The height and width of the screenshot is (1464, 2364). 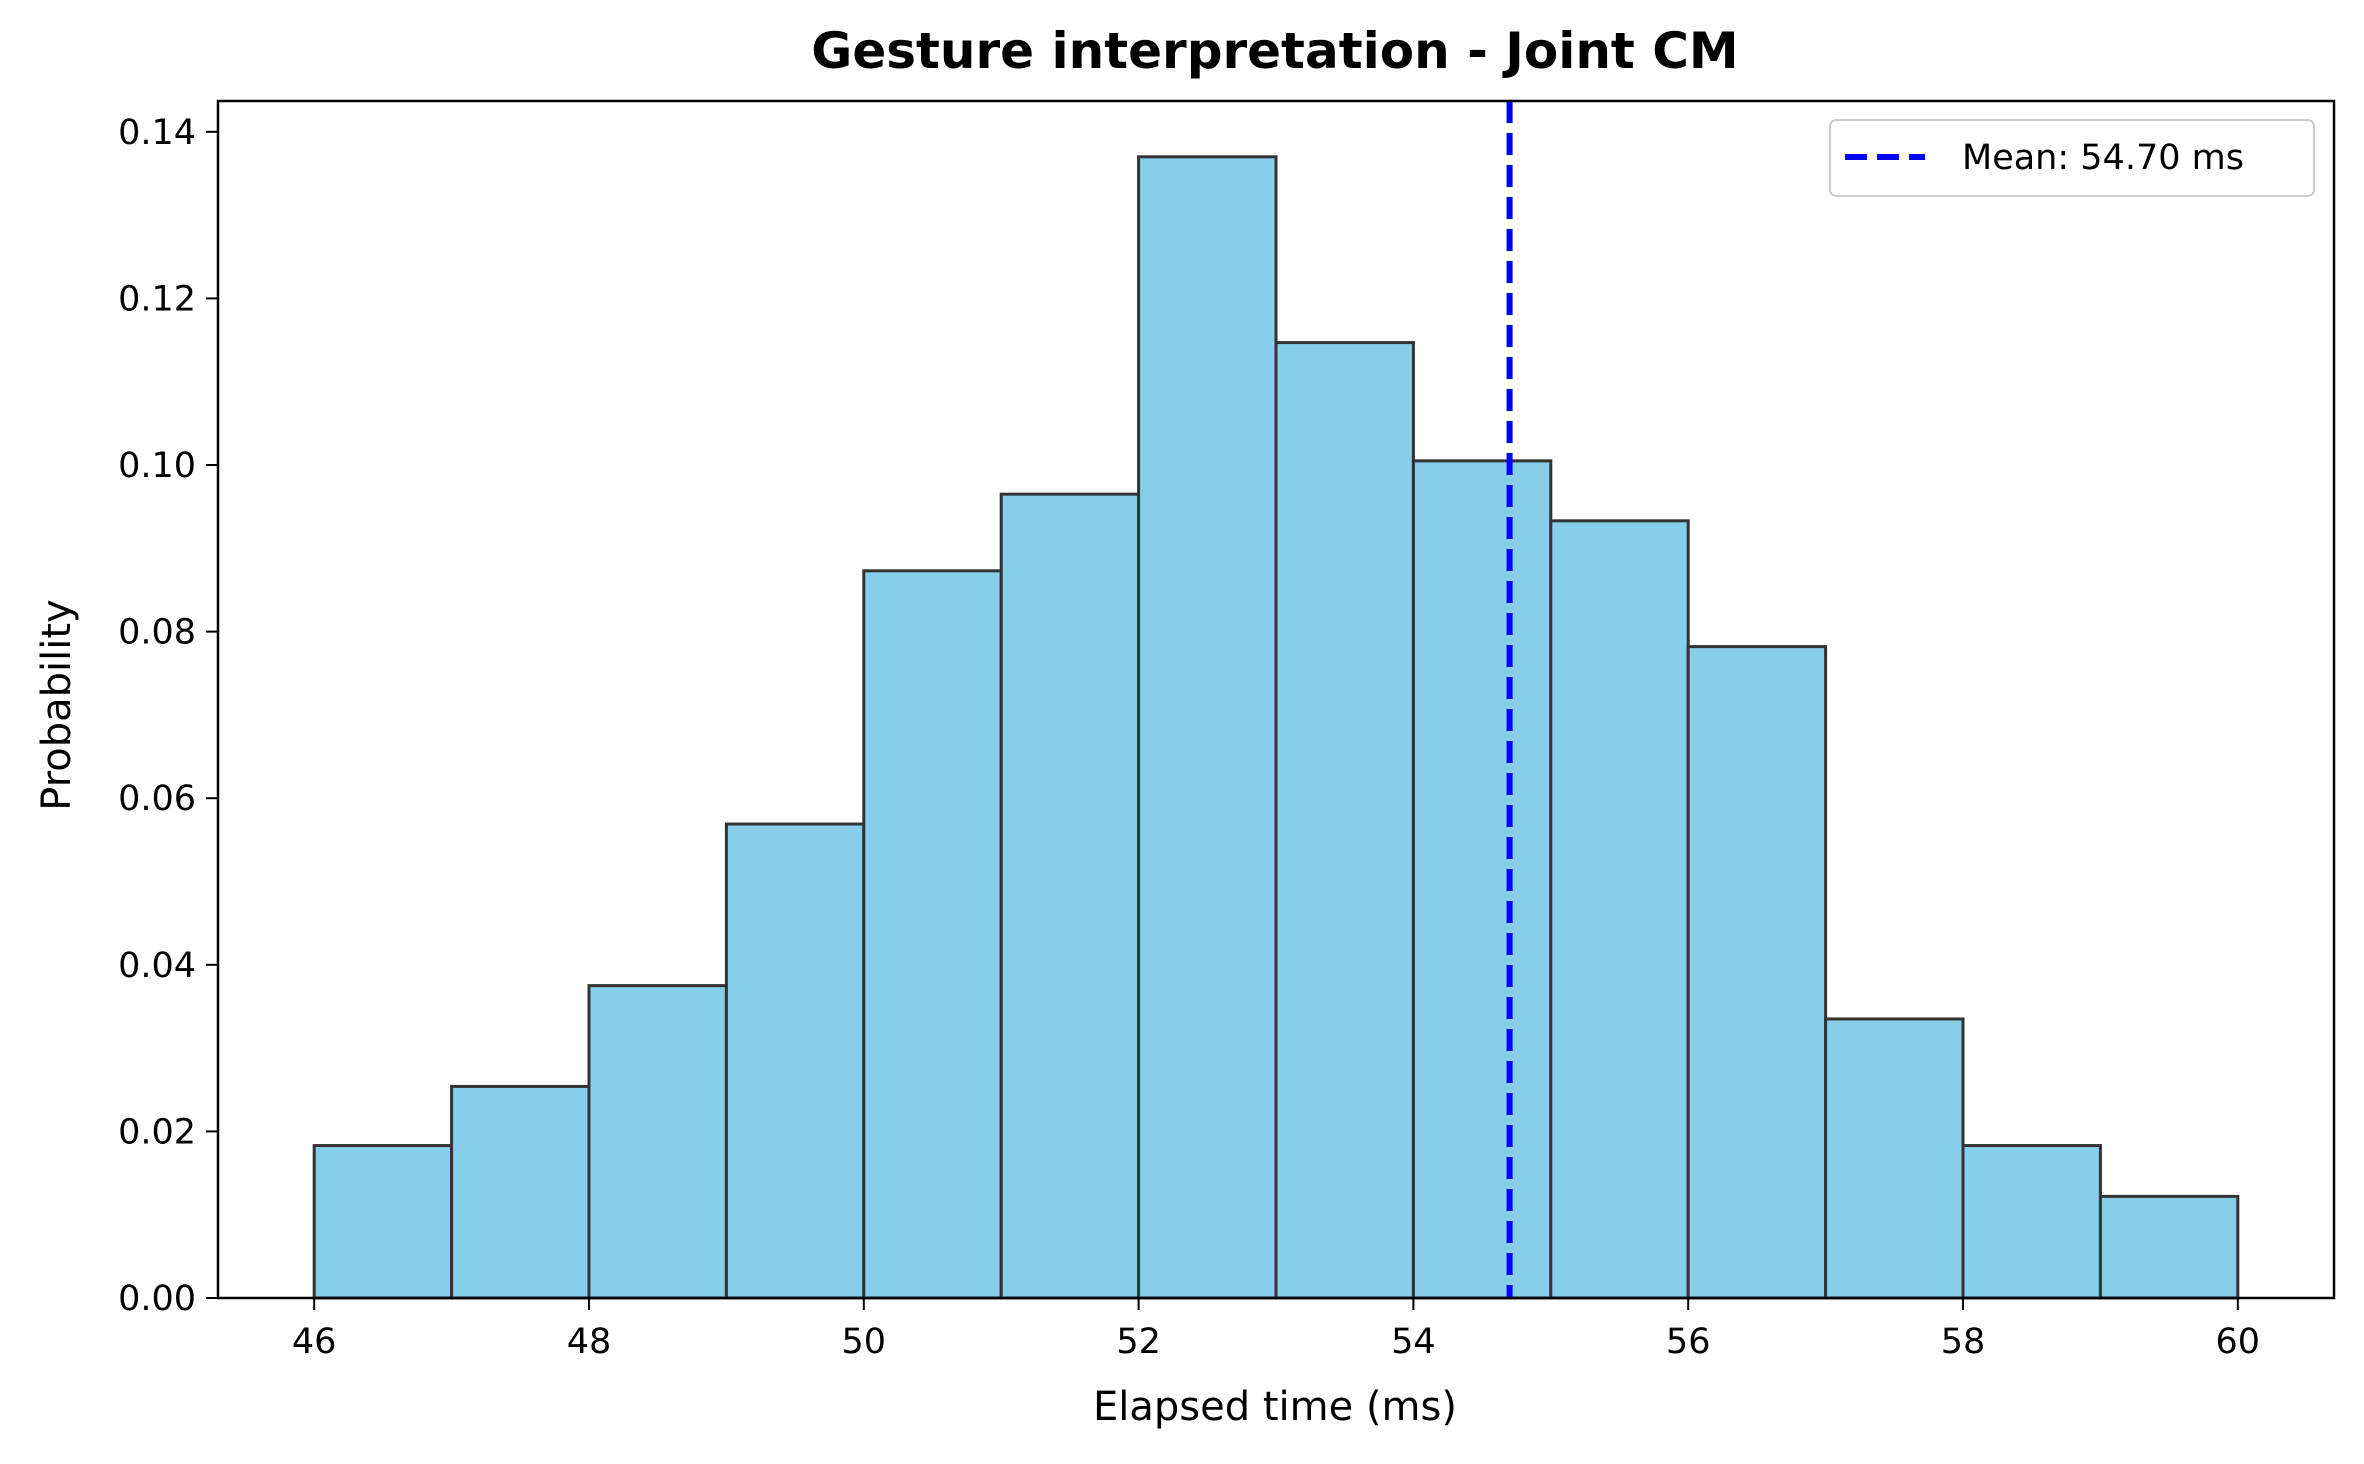 I want to click on x-axis-ticks: 46 48 50 52 54 56 58 60, so click(x=1276, y=1330).